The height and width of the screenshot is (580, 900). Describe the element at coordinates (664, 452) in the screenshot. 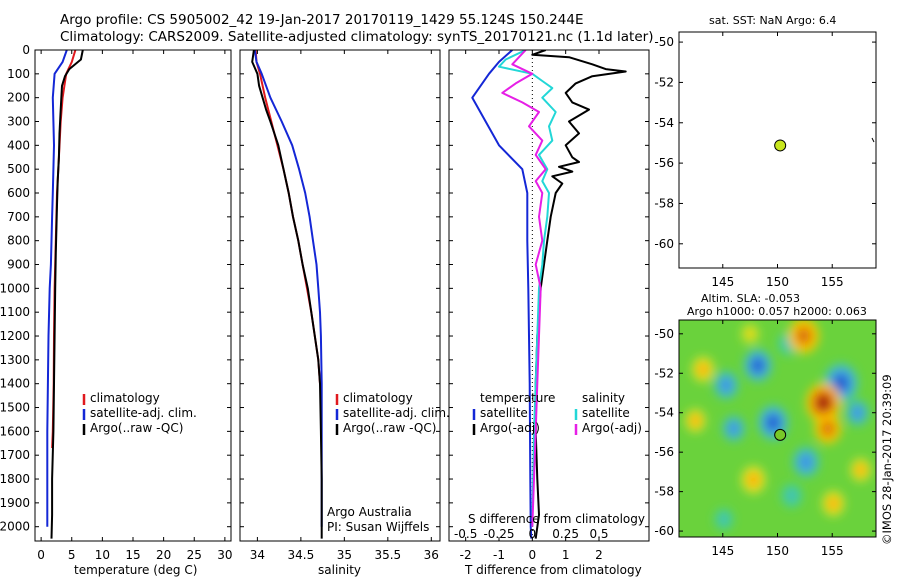

I see `sla-map-ytick-label-3: -56` at that location.